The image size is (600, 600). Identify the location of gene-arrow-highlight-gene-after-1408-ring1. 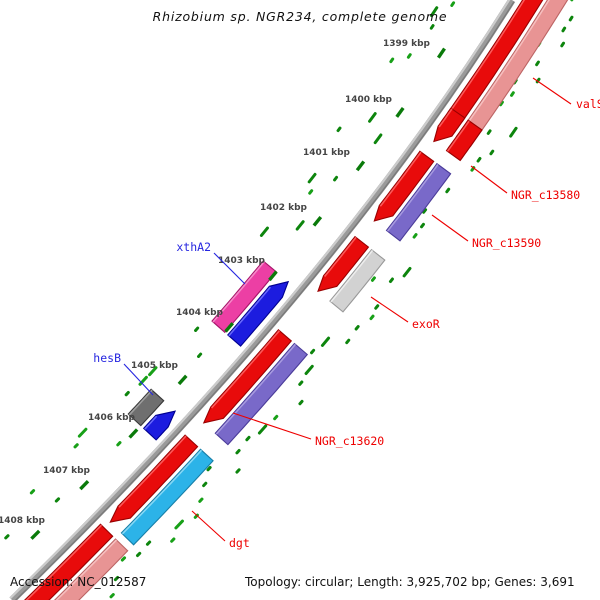
(64, 562).